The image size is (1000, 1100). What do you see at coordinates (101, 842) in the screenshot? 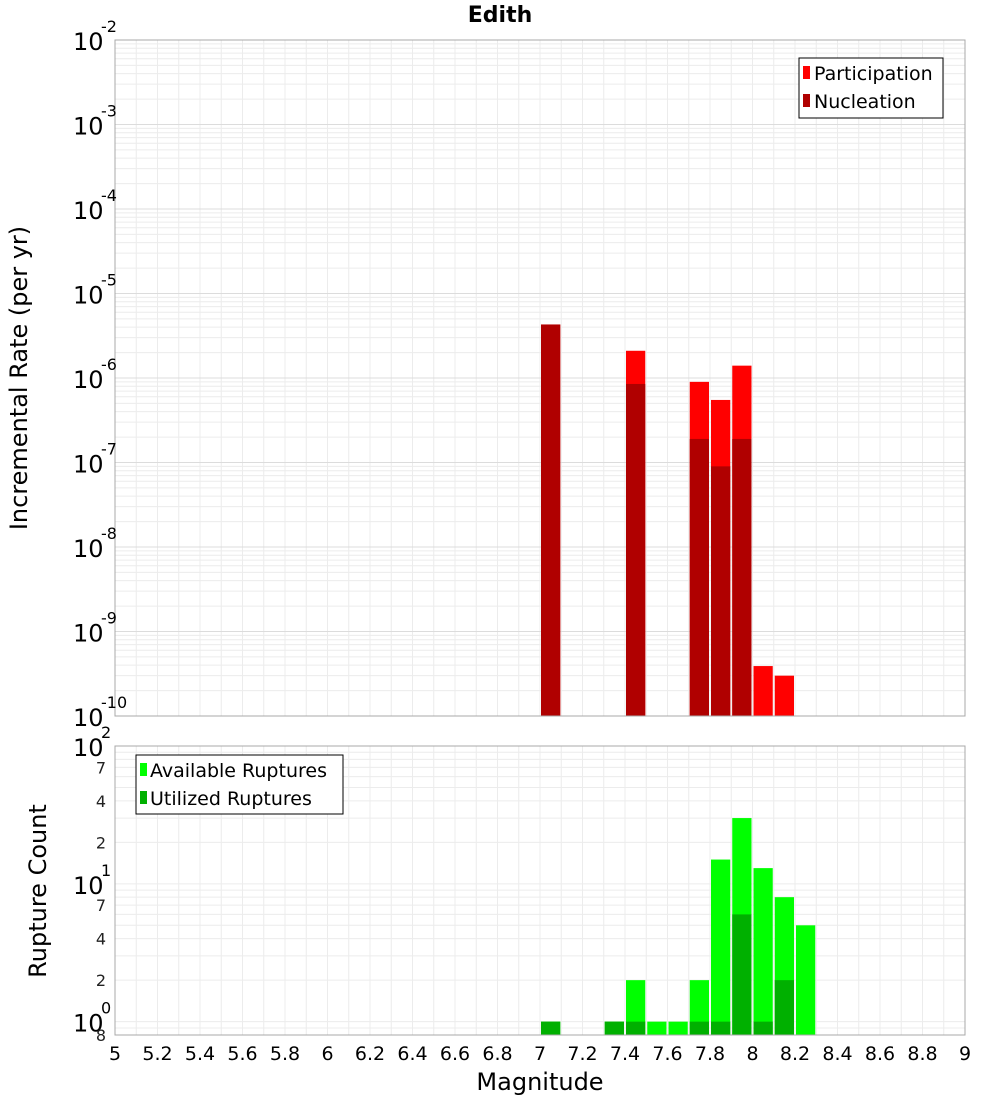
I see `bottom-y-minor-tick-4: 2` at bounding box center [101, 842].